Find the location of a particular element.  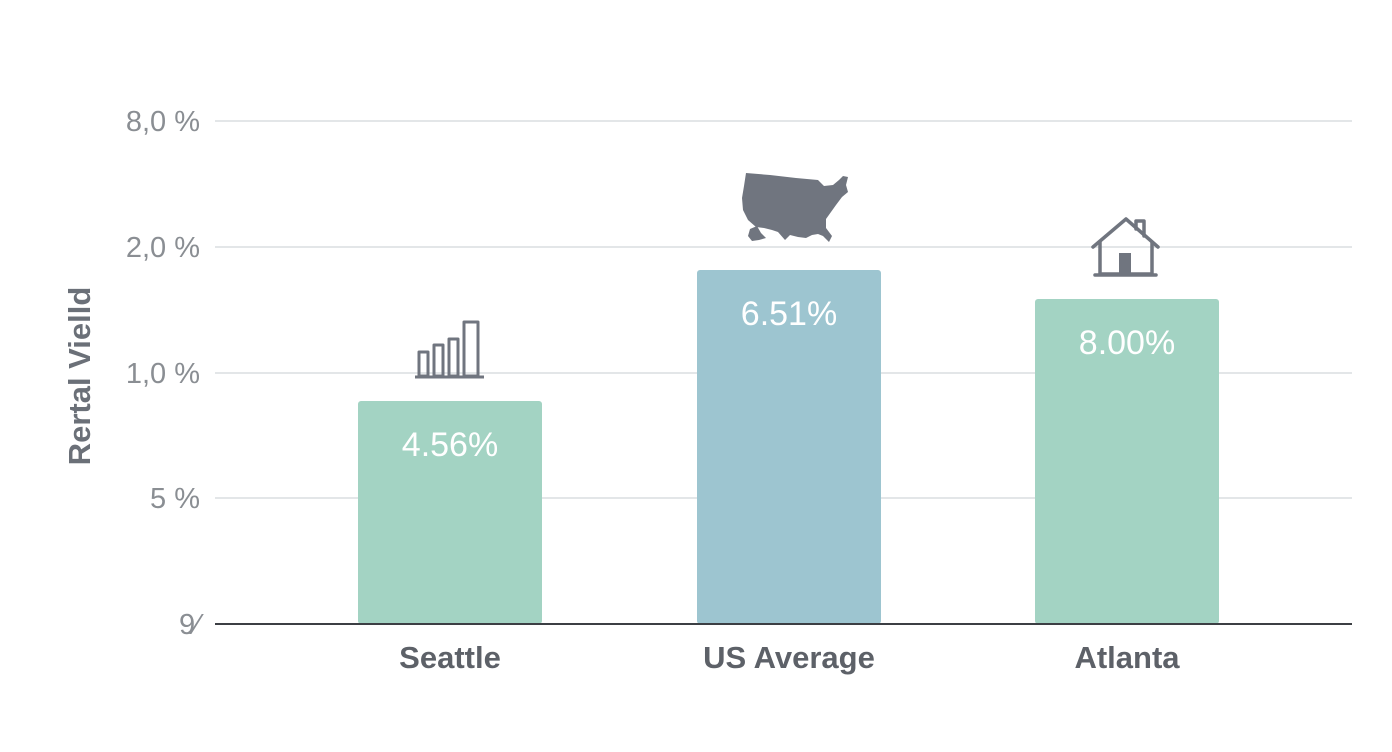

y-axis-tick-labels: 9⁄ 5 % 1,0 % 2,0 % 8,0 % is located at coordinates (165, 373).